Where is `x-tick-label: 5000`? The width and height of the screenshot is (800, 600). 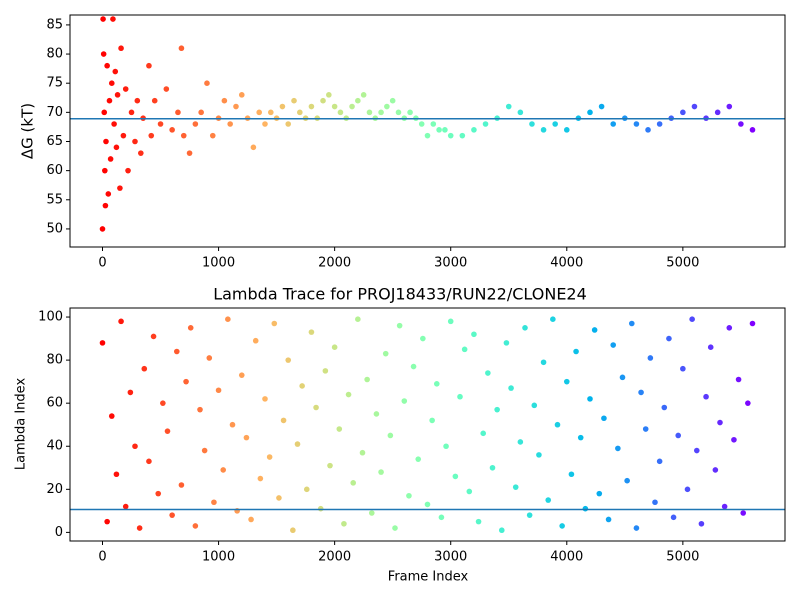
x-tick-label: 5000 is located at coordinates (682, 263).